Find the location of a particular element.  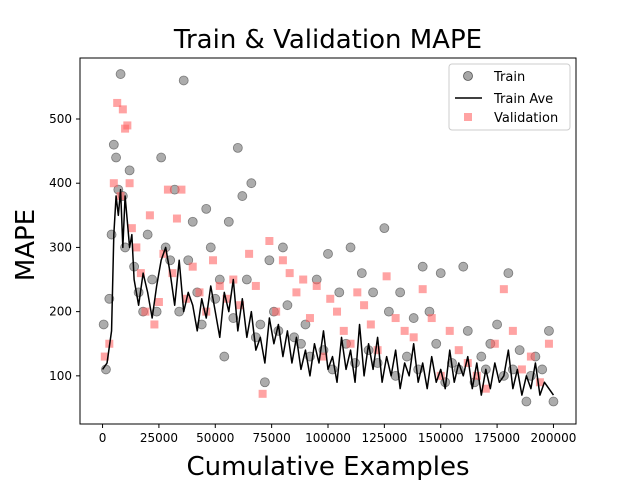

y-tick-label: 200 is located at coordinates (60, 312).